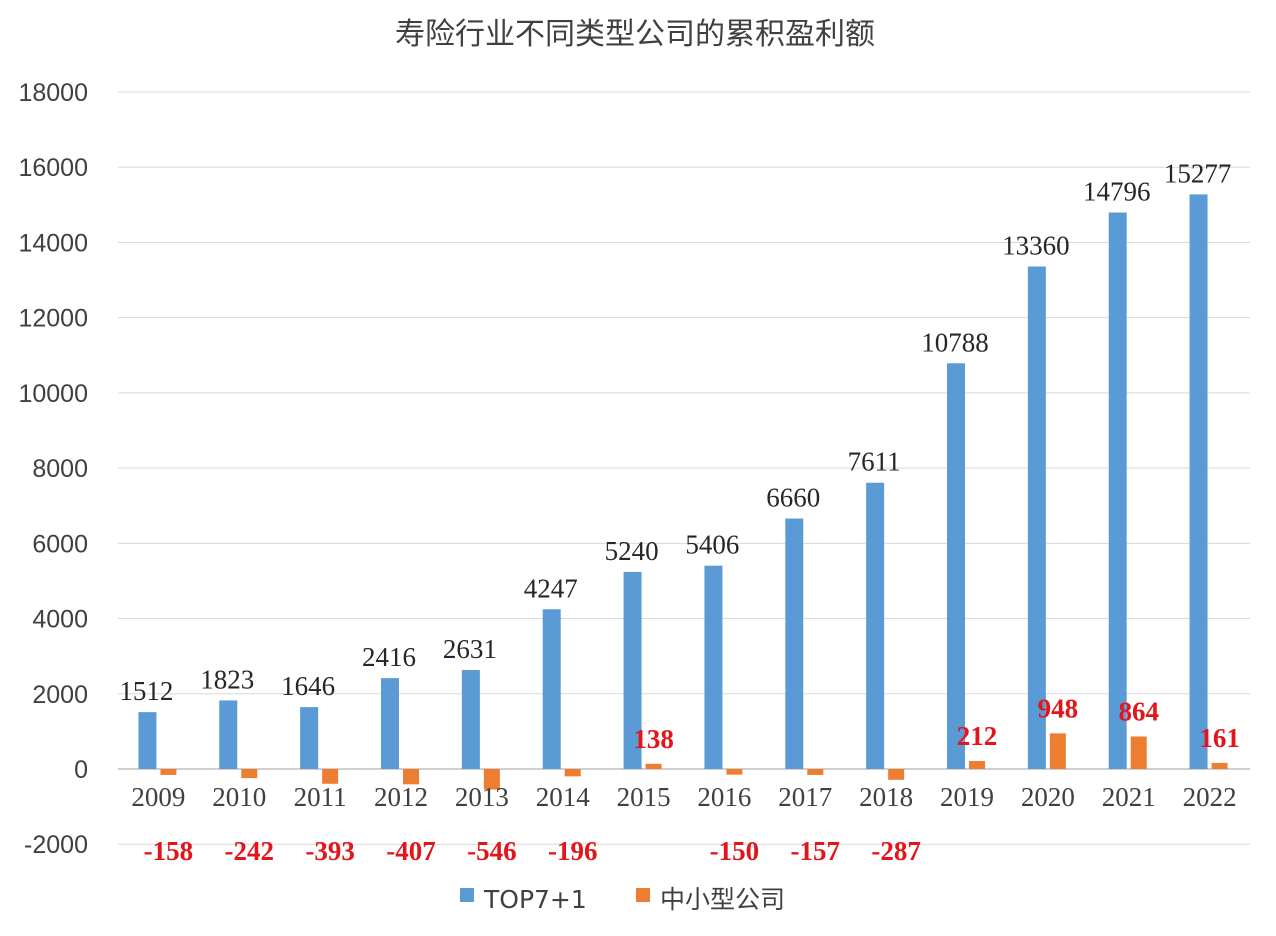 This screenshot has height=936, width=1276. What do you see at coordinates (239, 797) in the screenshot?
I see `x-tick-label: 2010` at bounding box center [239, 797].